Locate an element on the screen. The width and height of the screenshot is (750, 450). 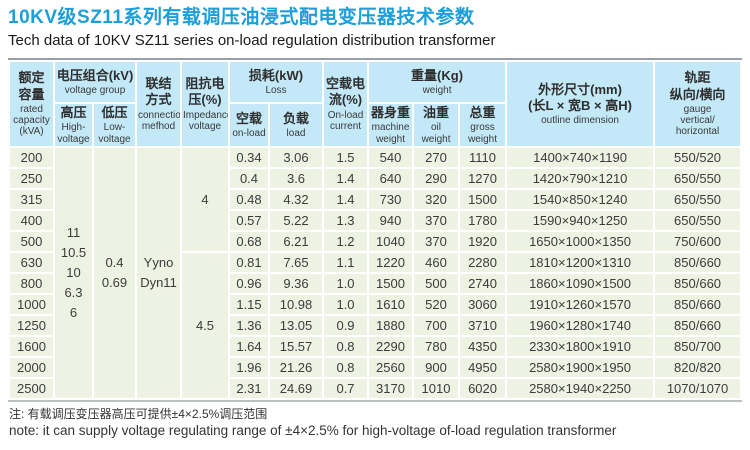
header-no-load-current-en: On-load current is located at coordinates (345, 120).